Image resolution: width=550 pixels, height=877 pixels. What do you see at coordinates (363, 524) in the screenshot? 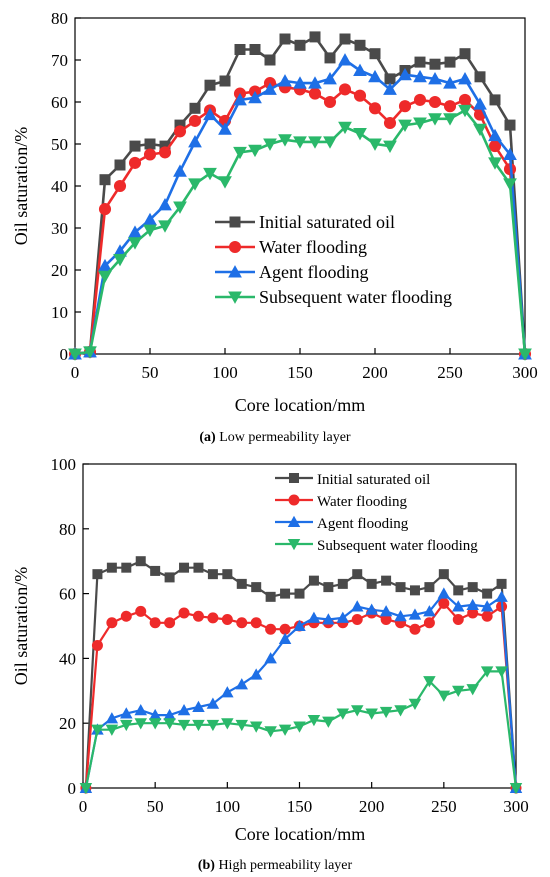
I see `legend-label-agent: Agent flooding` at bounding box center [363, 524].